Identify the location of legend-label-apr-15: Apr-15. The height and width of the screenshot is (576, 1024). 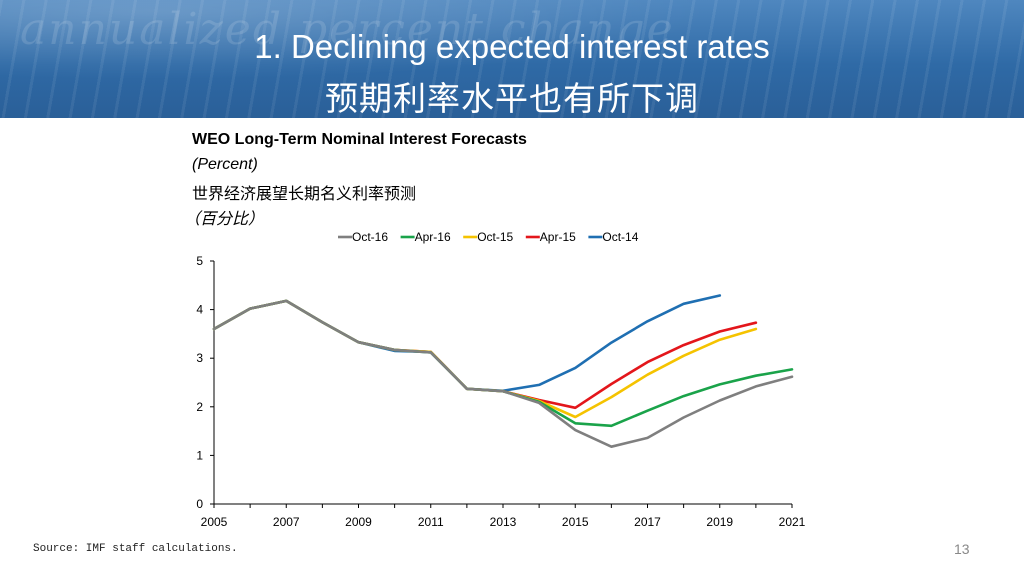
(558, 237).